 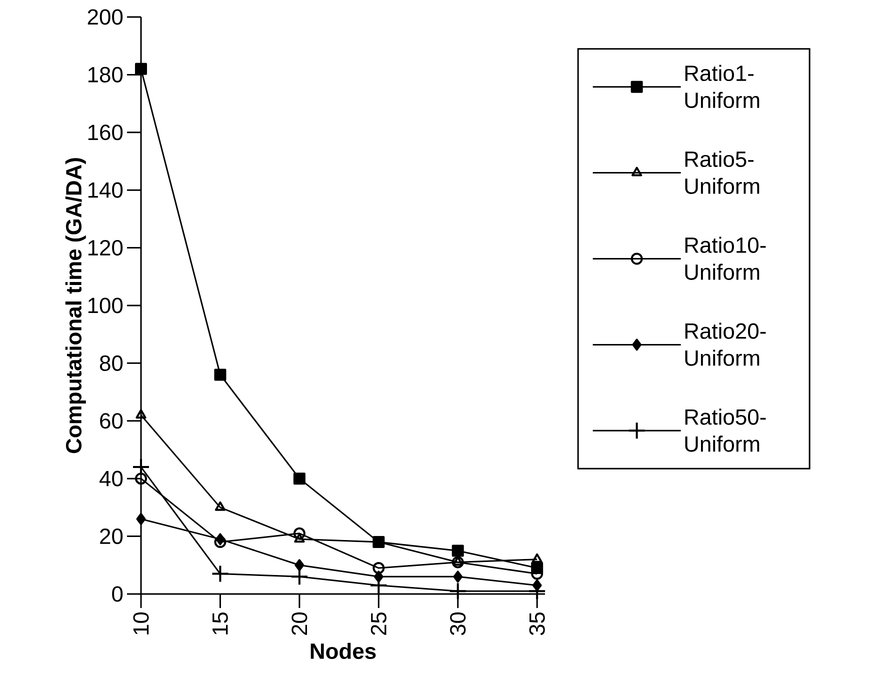 I want to click on legend-label: Ratio50-Uniform, so click(x=725, y=430).